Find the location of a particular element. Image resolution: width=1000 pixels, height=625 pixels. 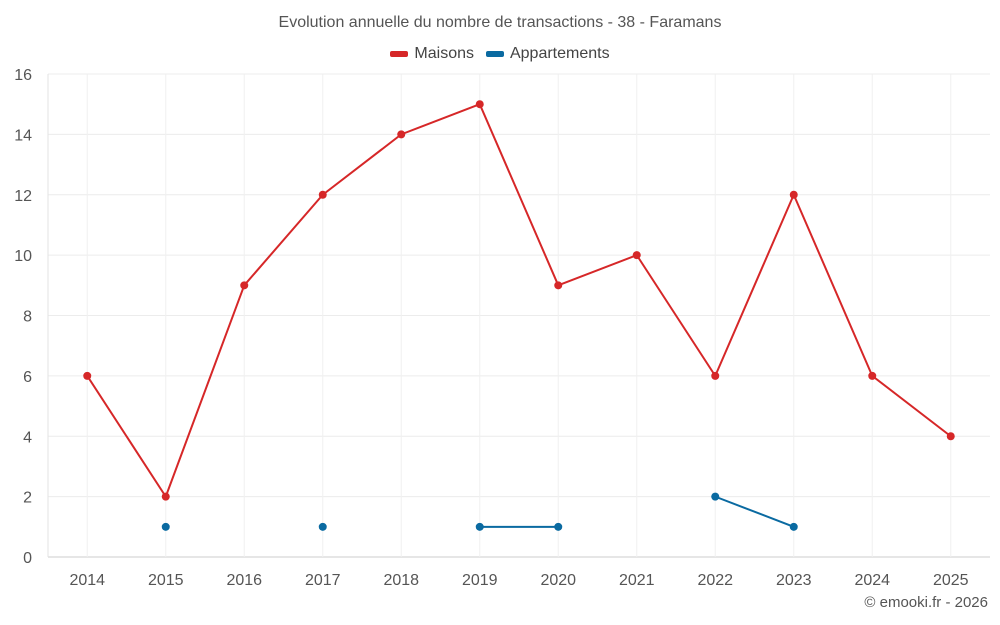

x-tick-label: 2024 is located at coordinates (872, 580).